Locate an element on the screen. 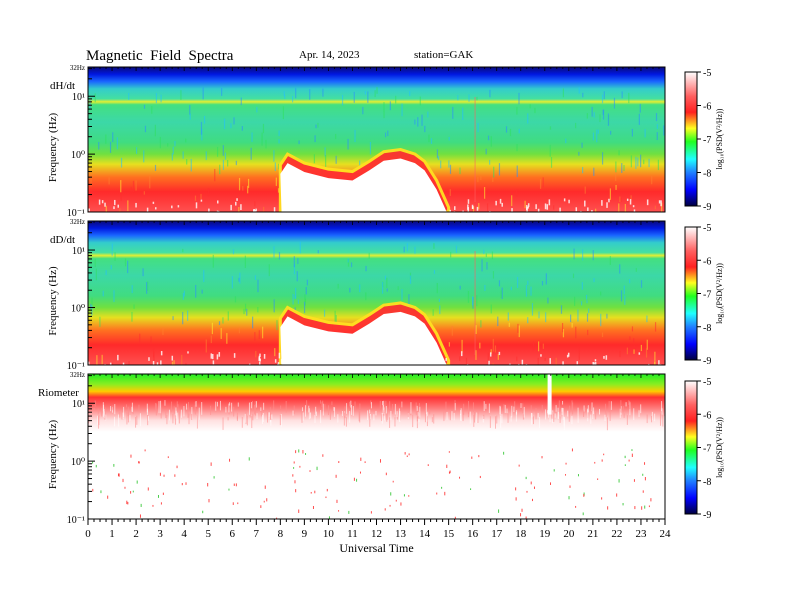 Image resolution: width=792 pixels, height=612 pixels. x-tick-label: 0 is located at coordinates (88, 534).